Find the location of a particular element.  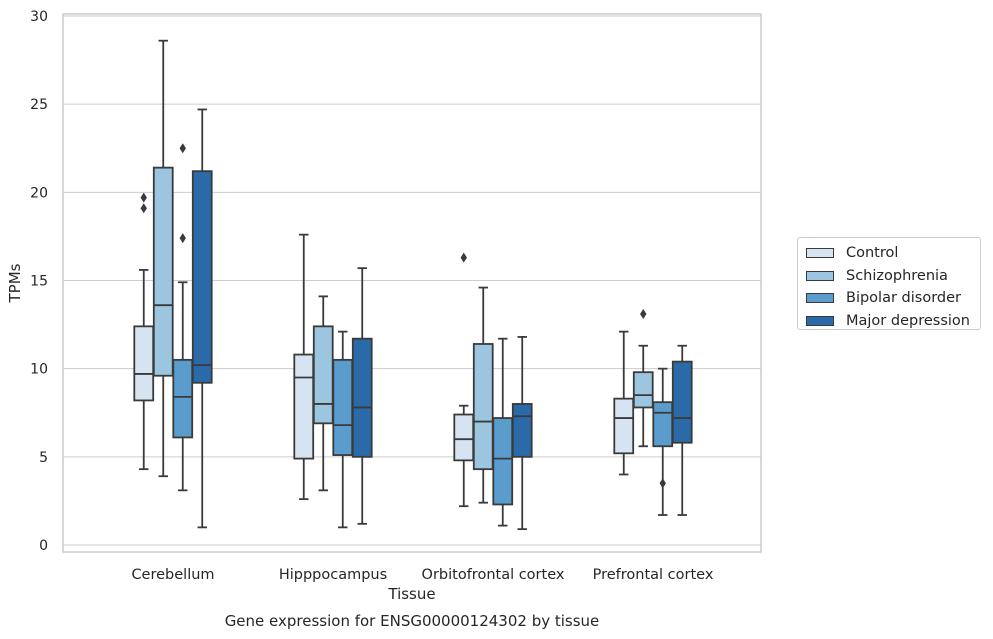

y-tick-label-30: 30 is located at coordinates (39, 17).